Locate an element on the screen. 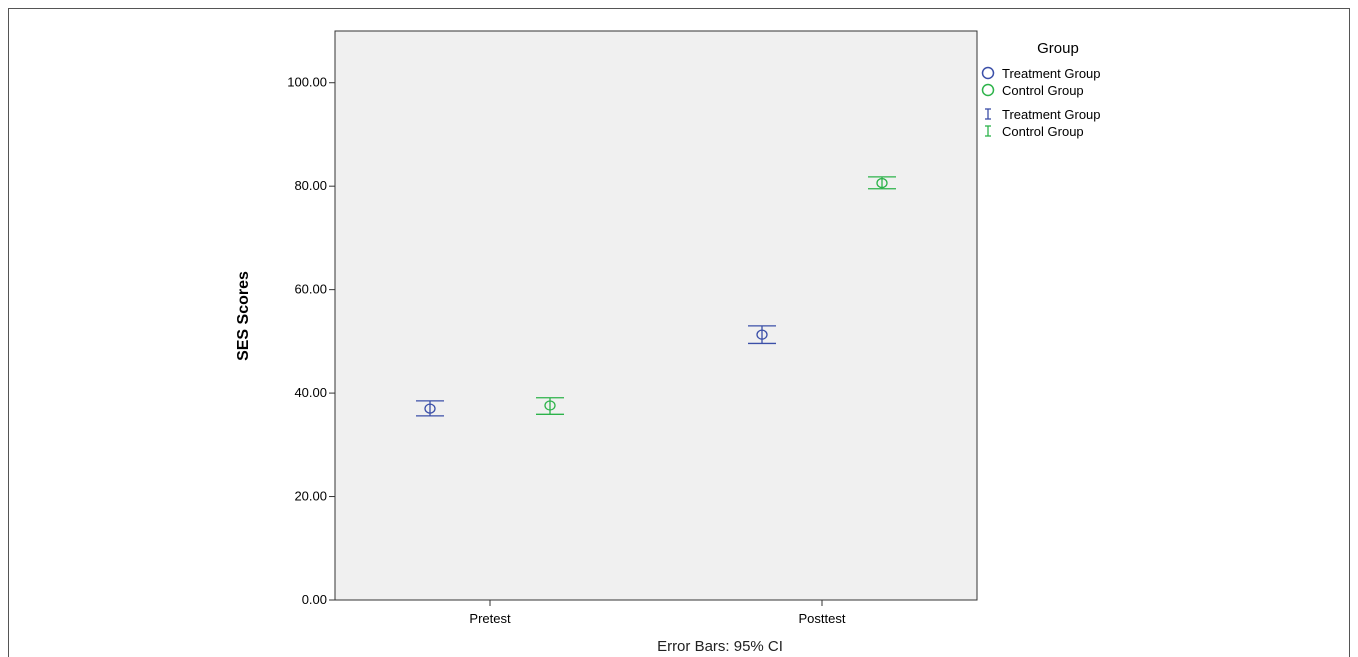  y-axis-title: SES Scores is located at coordinates (243, 316).